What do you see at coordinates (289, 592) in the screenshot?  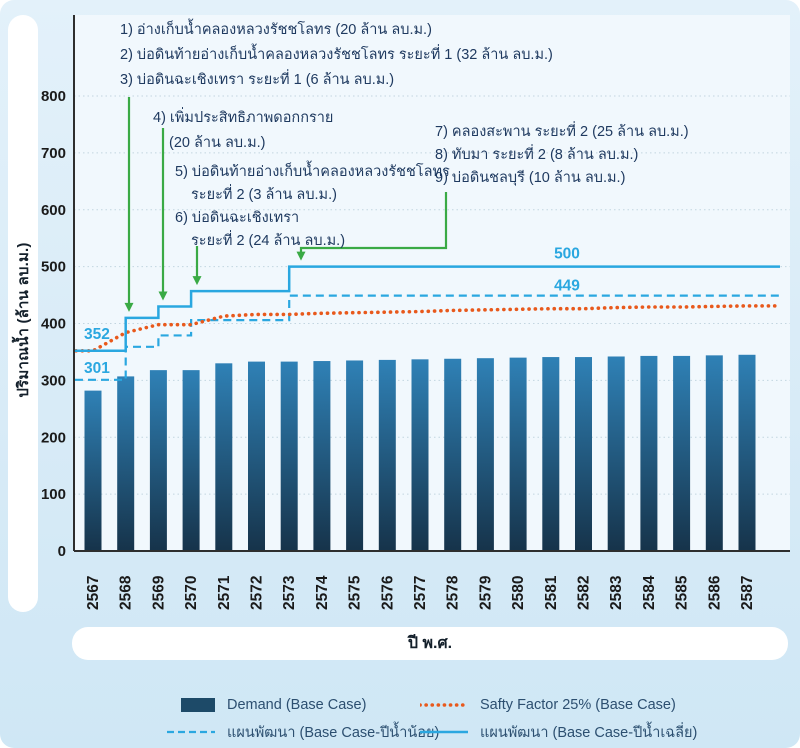 I see `x-tick-label: 2573` at bounding box center [289, 592].